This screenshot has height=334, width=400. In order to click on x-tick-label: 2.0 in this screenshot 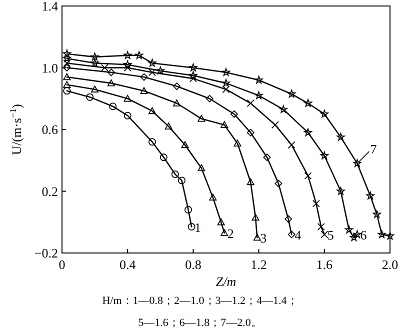, I will do `click(390, 264)`.